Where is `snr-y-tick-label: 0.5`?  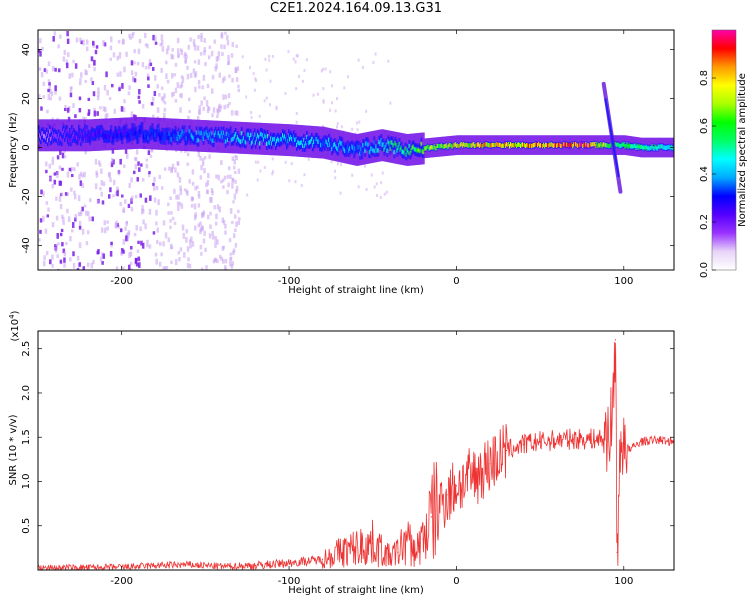
snr-y-tick-label: 0.5 is located at coordinates (26, 526).